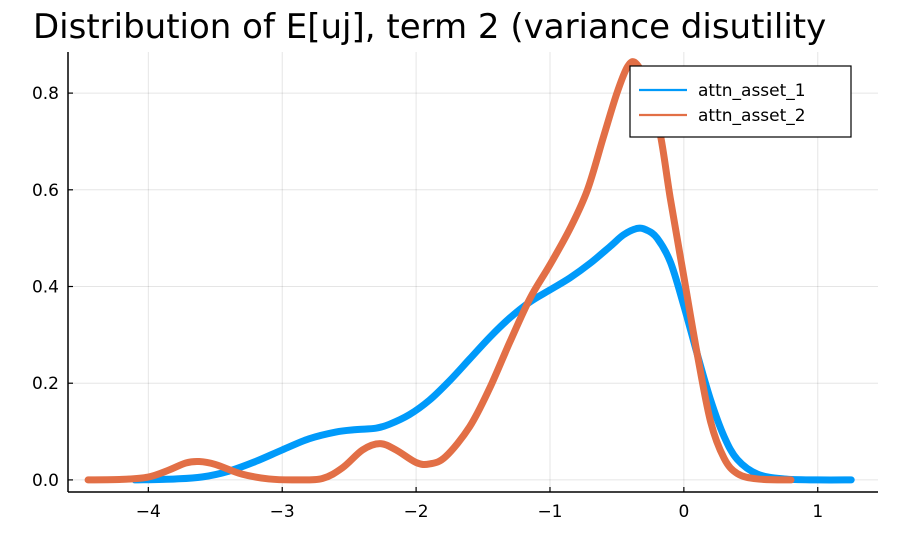 The width and height of the screenshot is (900, 540). What do you see at coordinates (549, 512) in the screenshot?
I see `x-tick-label: −1` at bounding box center [549, 512].